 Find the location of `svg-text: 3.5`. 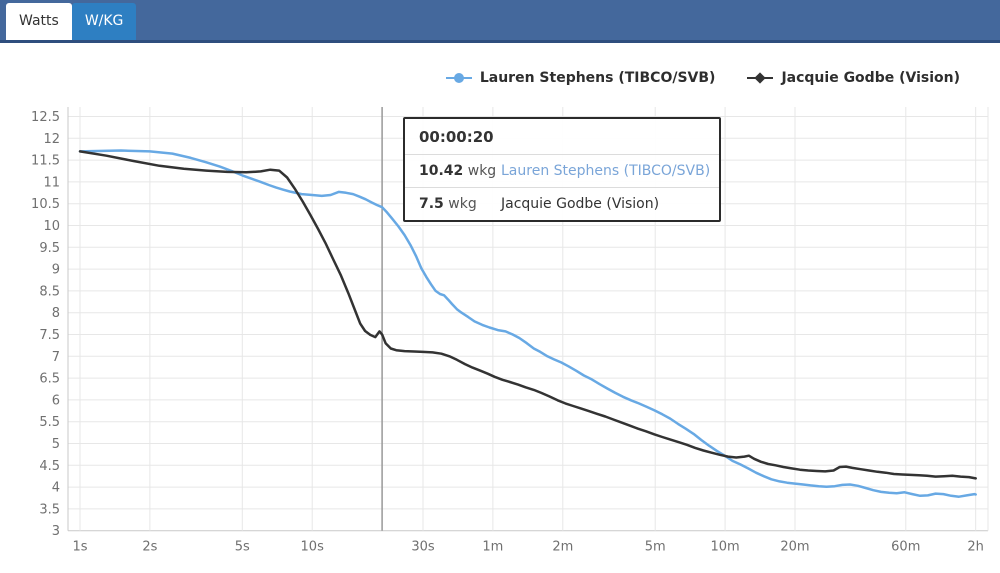

svg-text: 3.5 is located at coordinates (49, 509).